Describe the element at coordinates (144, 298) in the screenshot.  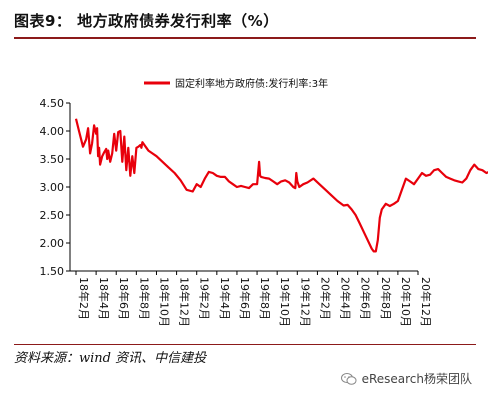
I see `x-tick-label: 18年8月` at that location.